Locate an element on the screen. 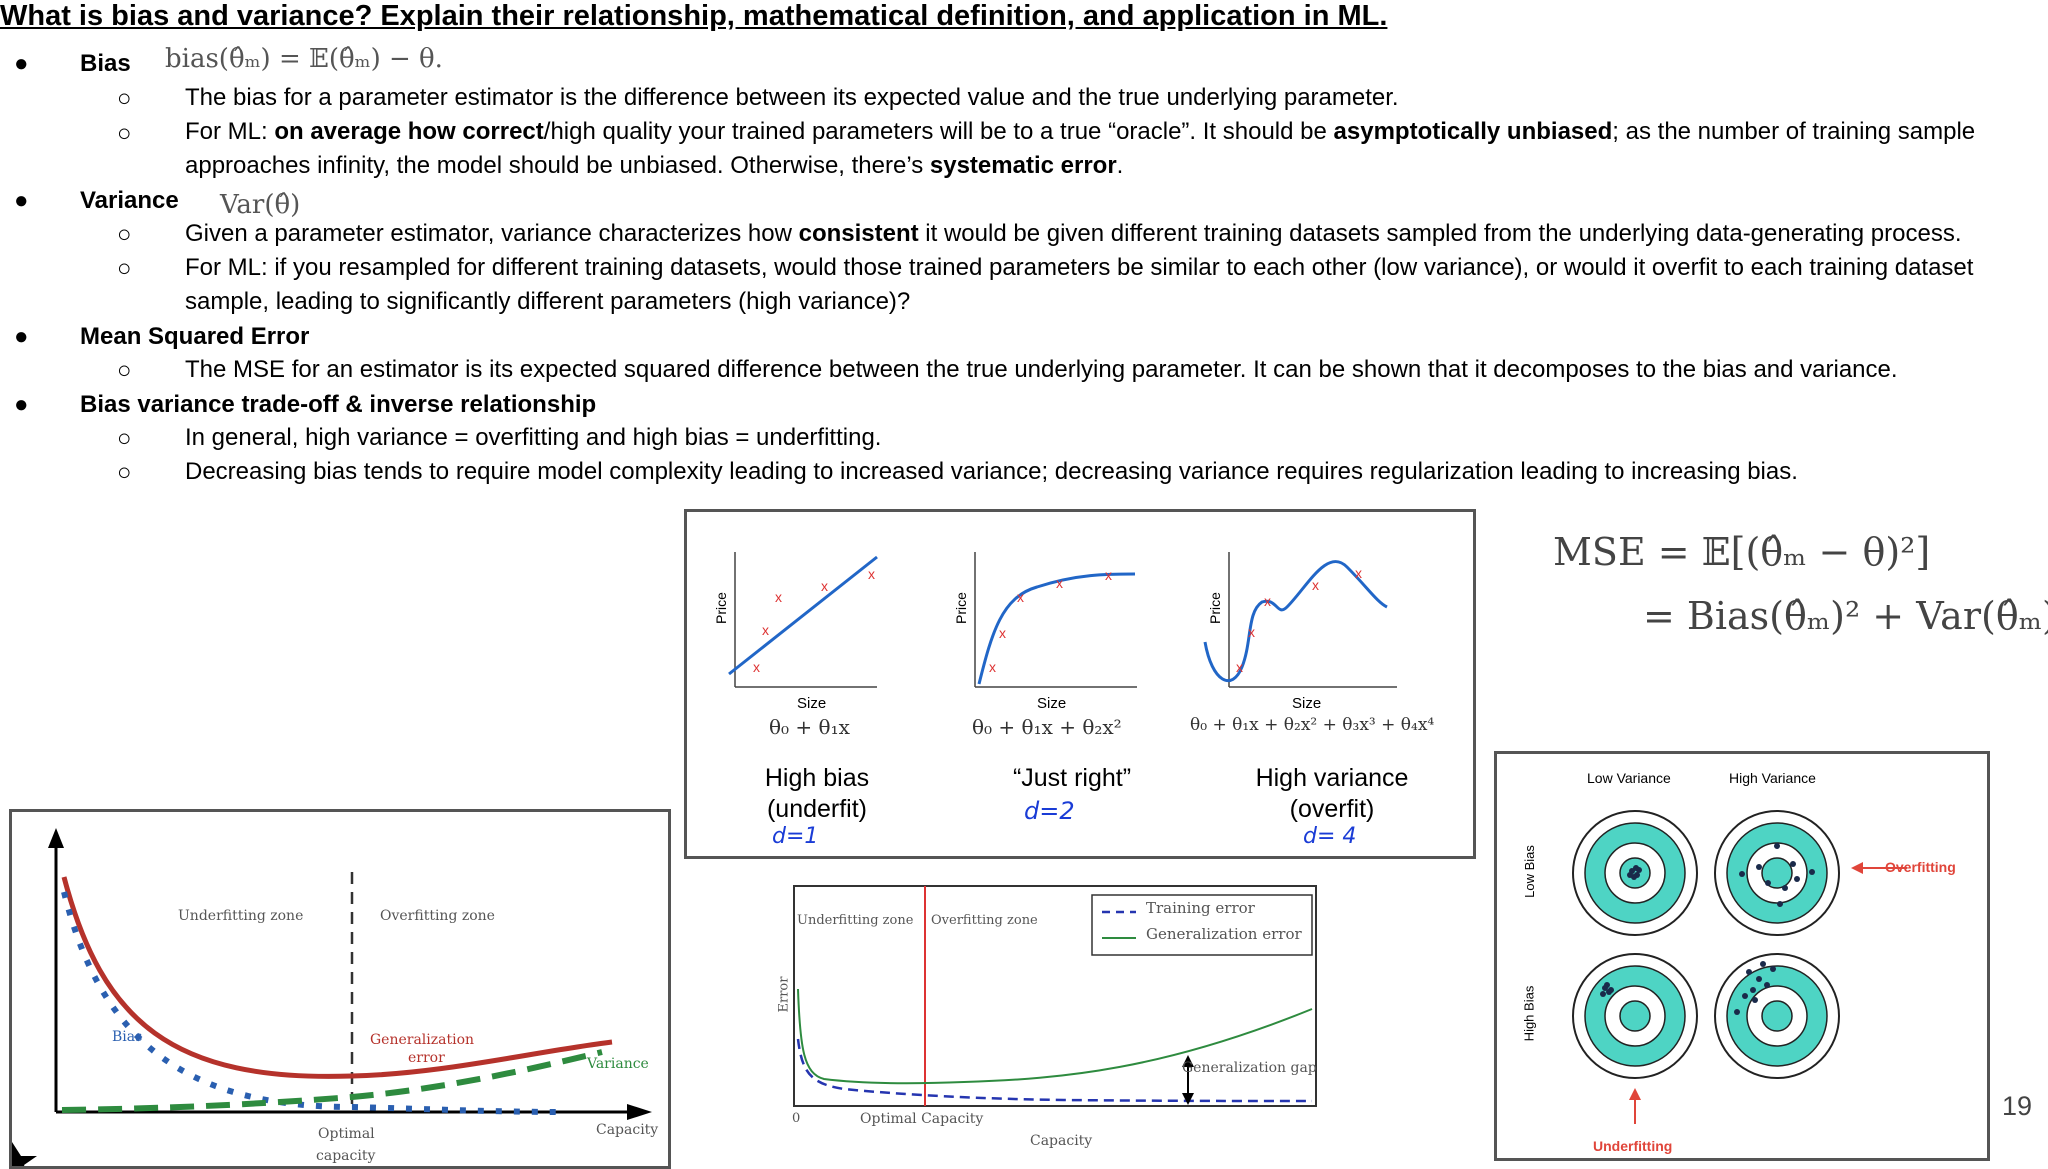  low-variance-header: Low Variance is located at coordinates (1629, 778).